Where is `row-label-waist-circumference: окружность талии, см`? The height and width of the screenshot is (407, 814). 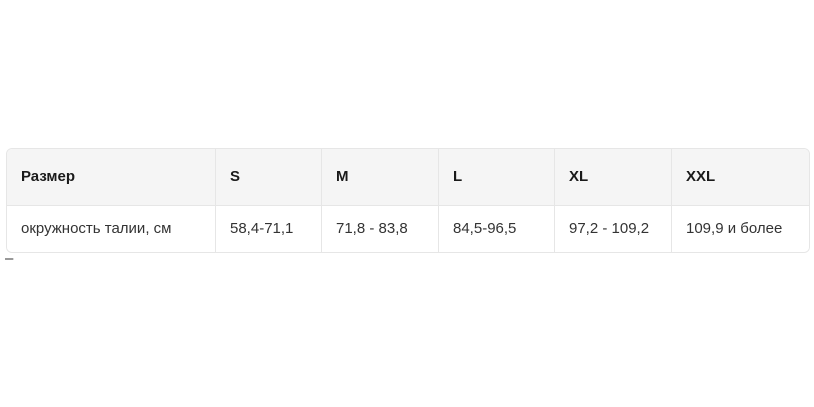
row-label-waist-circumference: окружность талии, см is located at coordinates (111, 229).